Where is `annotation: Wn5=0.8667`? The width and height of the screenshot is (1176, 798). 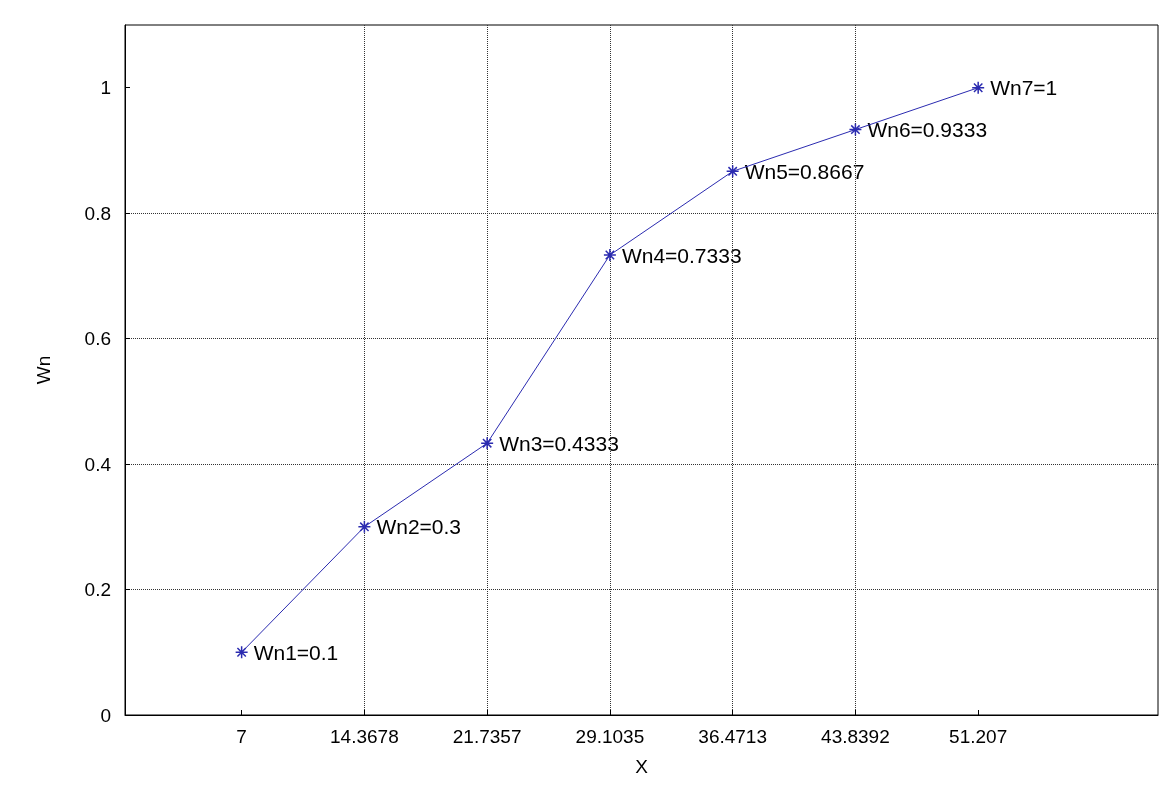 annotation: Wn5=0.8667 is located at coordinates (804, 171).